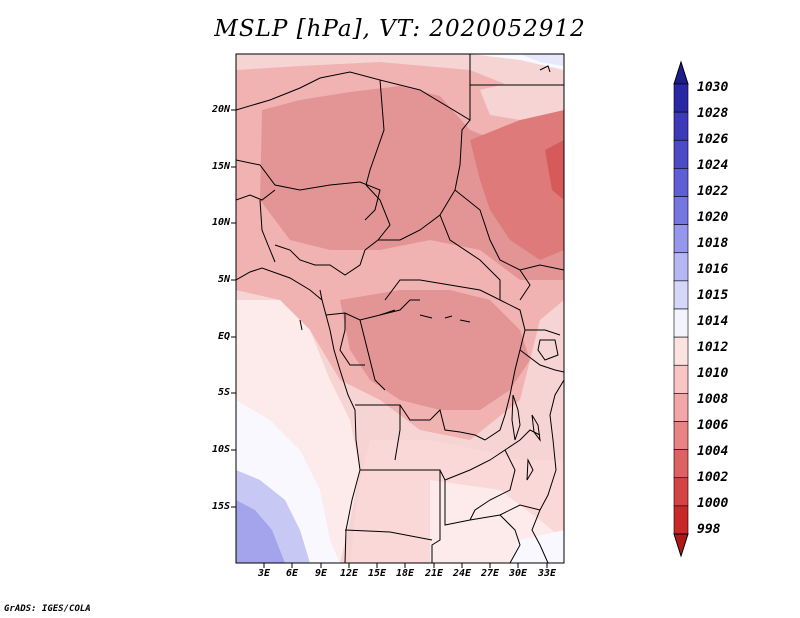  Describe the element at coordinates (47, 609) in the screenshot. I see `credit-text: GrADS: IGES/COLA` at that location.